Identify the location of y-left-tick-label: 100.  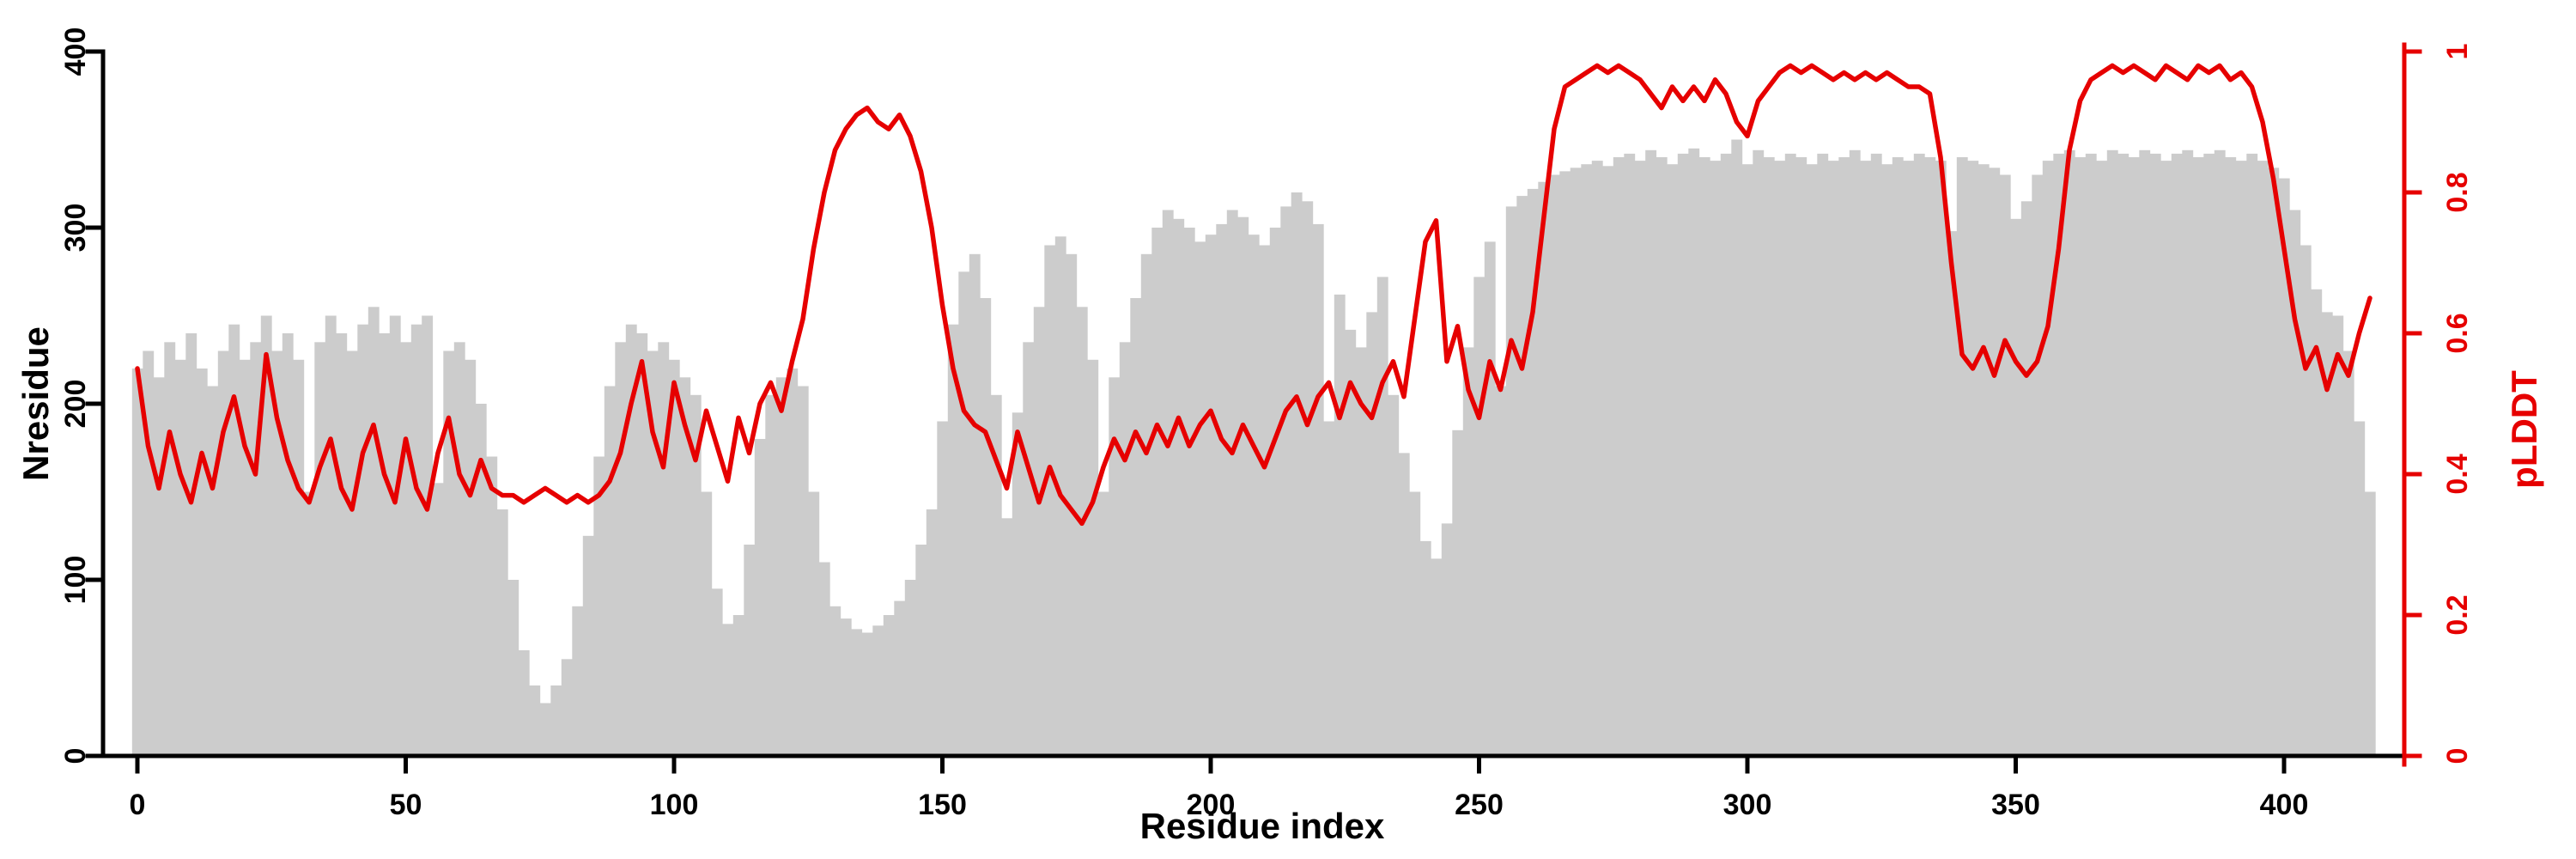
(75, 580).